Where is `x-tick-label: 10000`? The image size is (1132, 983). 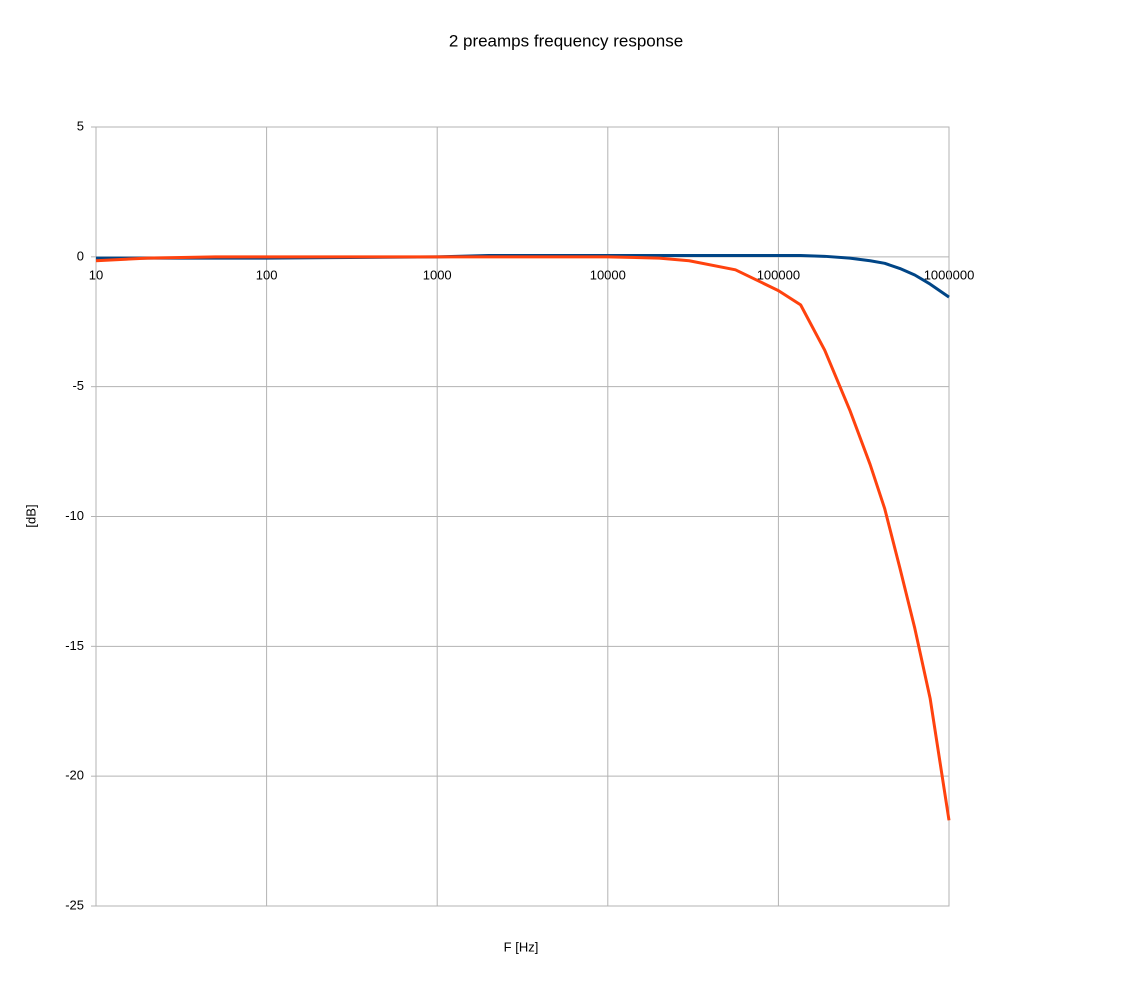 x-tick-label: 10000 is located at coordinates (608, 274).